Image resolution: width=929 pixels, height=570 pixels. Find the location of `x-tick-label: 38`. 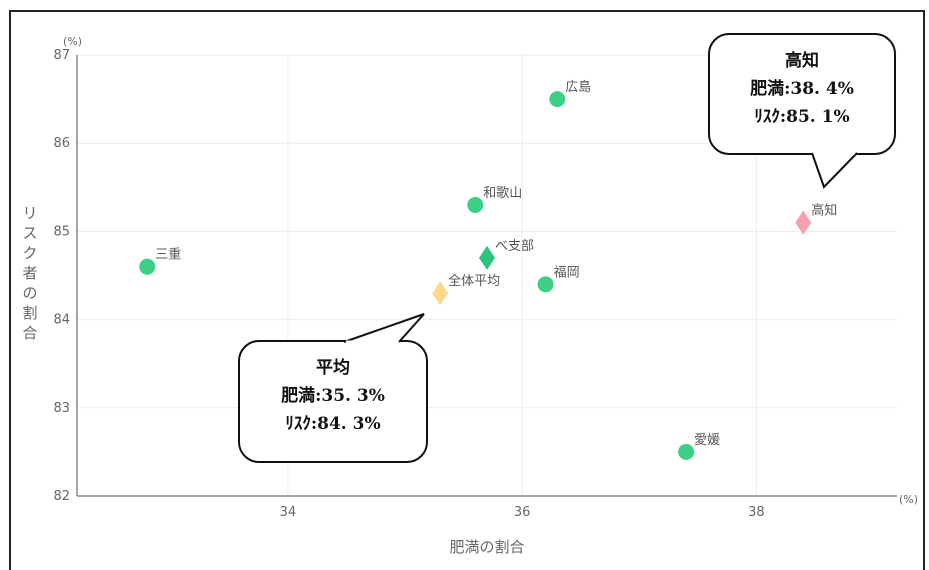

x-tick-label: 38 is located at coordinates (756, 512).